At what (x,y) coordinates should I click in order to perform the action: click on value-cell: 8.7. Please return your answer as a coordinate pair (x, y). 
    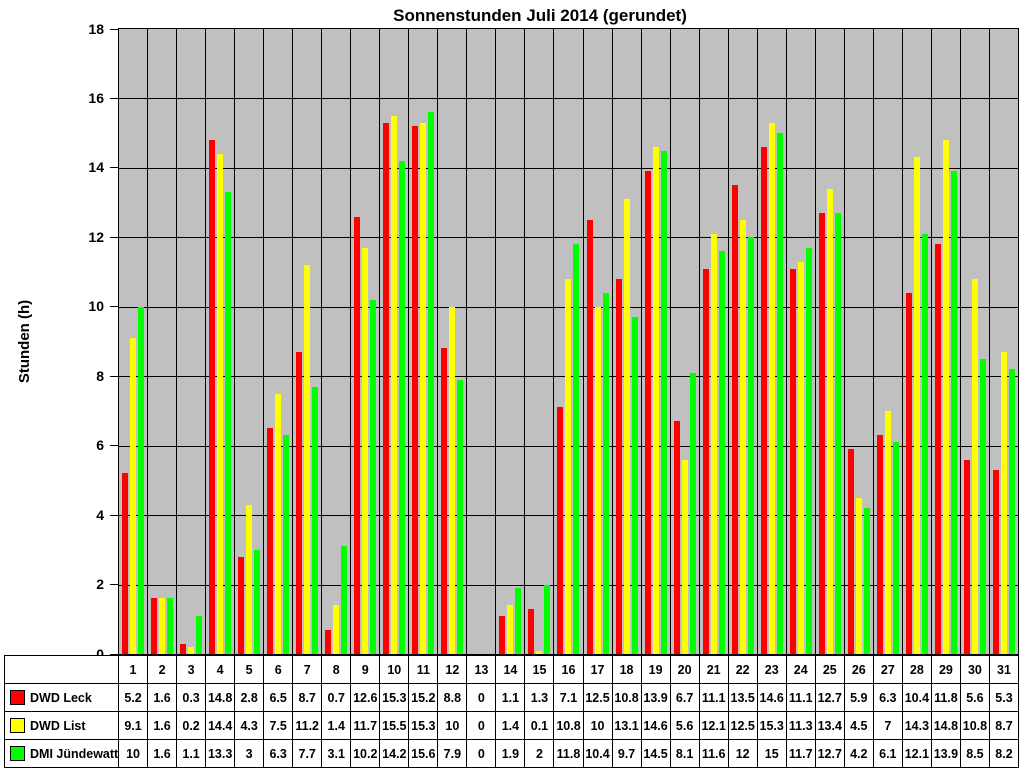
    Looking at the image, I should click on (1004, 725).